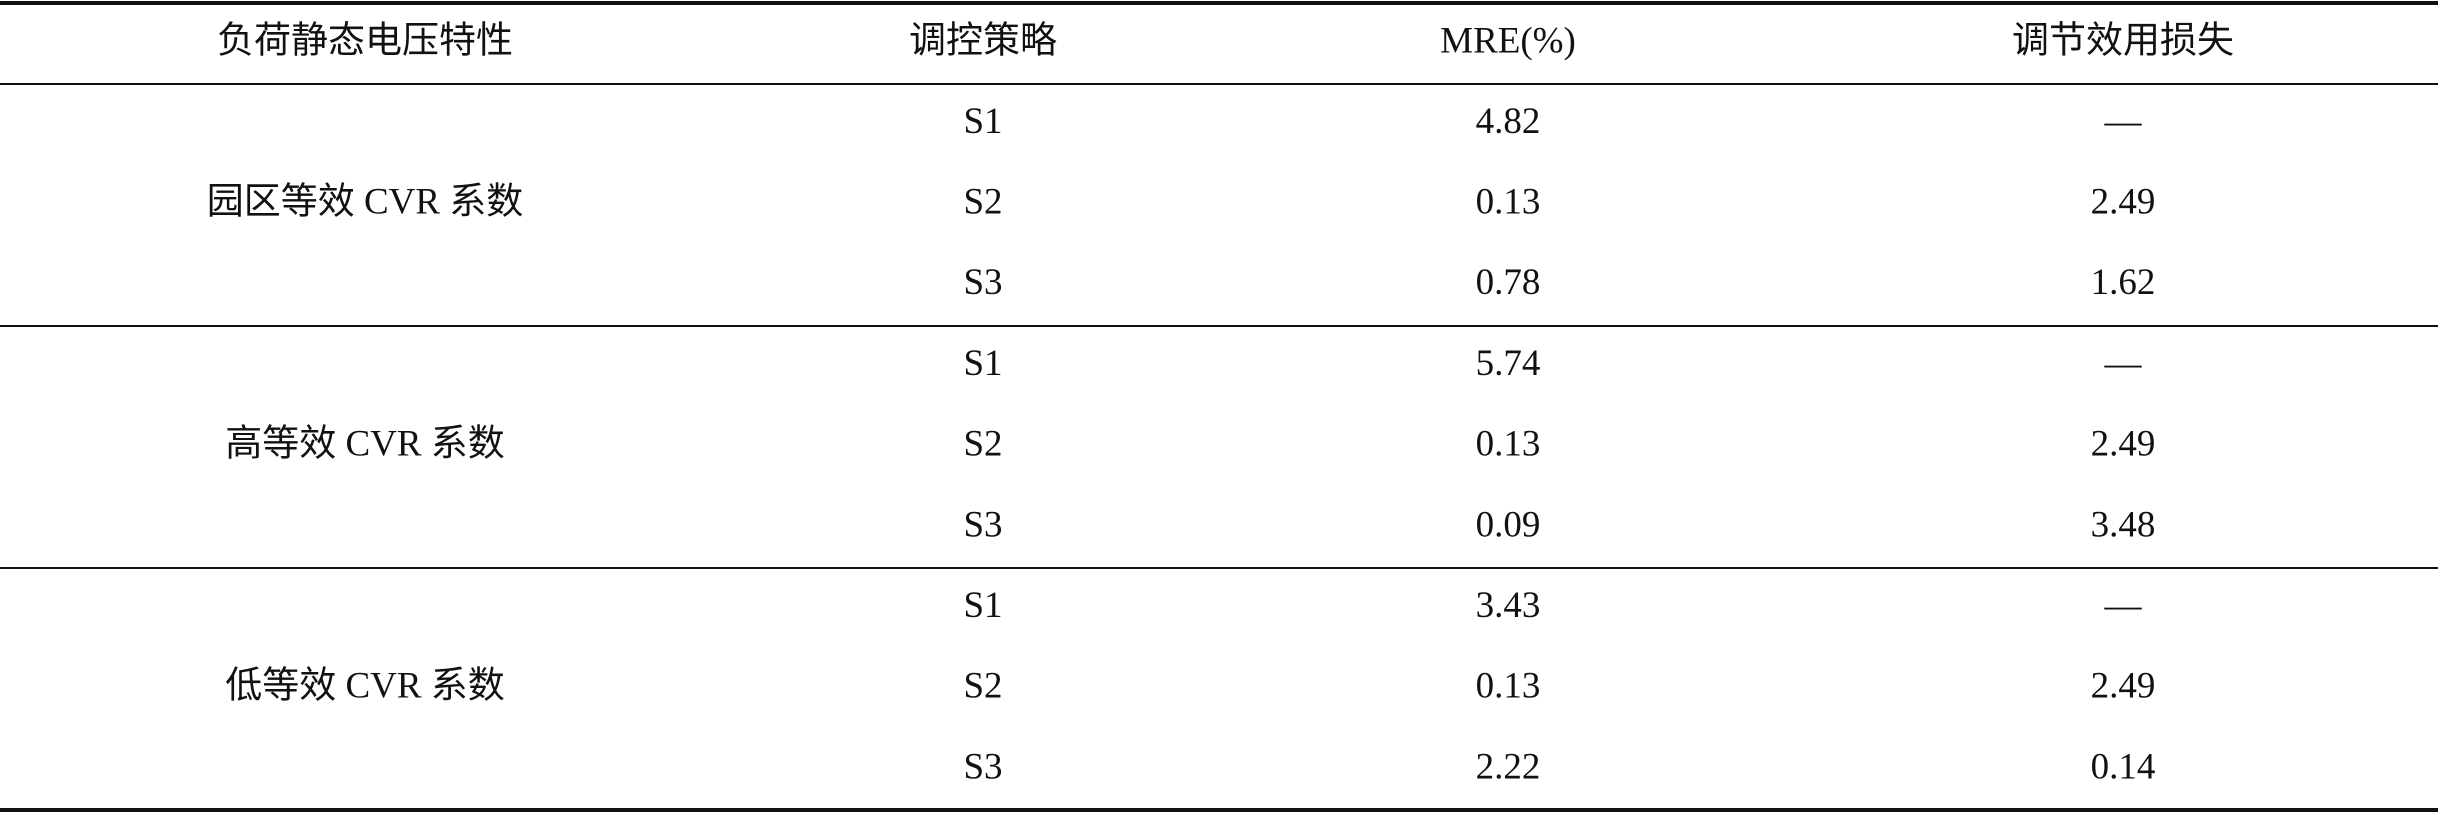 This screenshot has height=814, width=2438. Describe the element at coordinates (365, 202) in the screenshot. I see `group-label: 园区等效 CVR 系数` at that location.